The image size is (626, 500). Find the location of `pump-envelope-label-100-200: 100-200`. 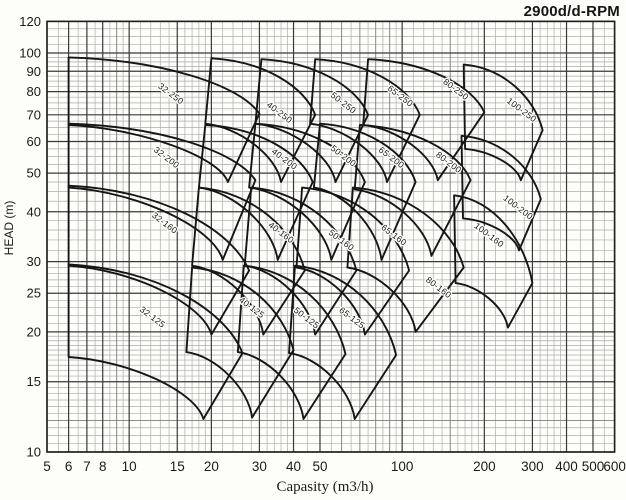

pump-envelope-label-100-200: 100-200 is located at coordinates (517, 207).